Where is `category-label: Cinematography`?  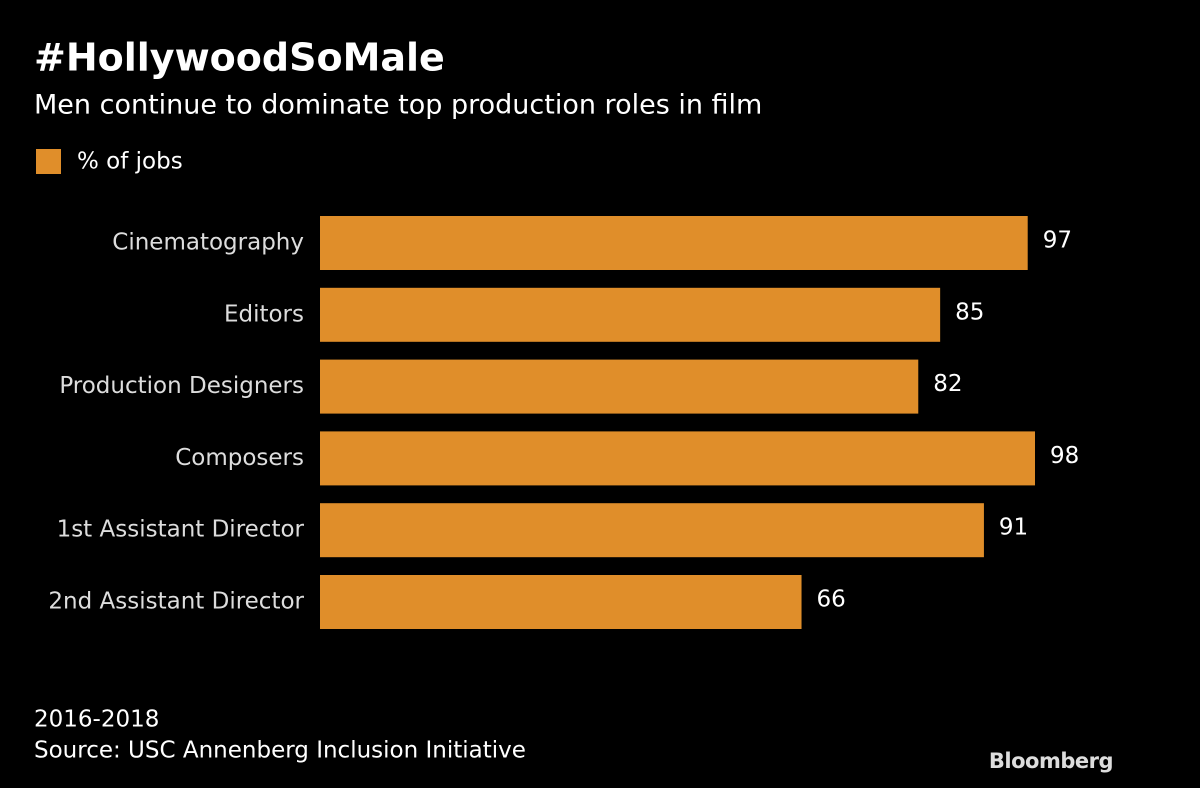
category-label: Cinematography is located at coordinates (208, 243).